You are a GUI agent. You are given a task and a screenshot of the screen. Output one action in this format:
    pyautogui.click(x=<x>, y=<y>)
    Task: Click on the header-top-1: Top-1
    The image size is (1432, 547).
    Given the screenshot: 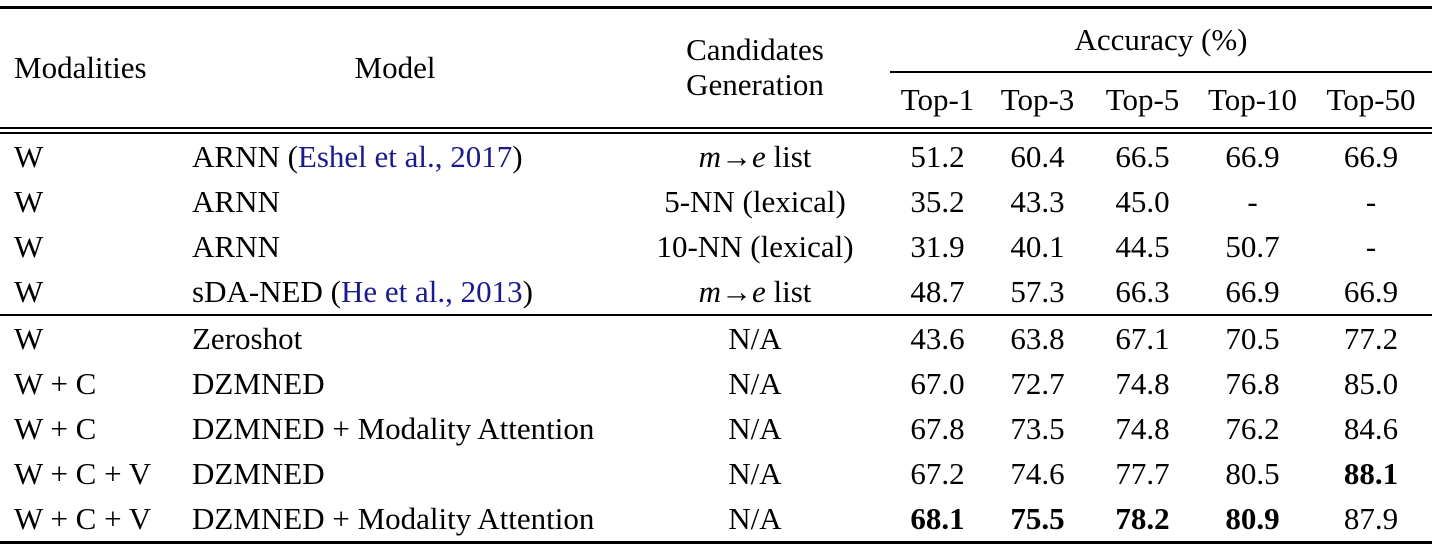 What is the action you would take?
    pyautogui.click(x=937, y=99)
    